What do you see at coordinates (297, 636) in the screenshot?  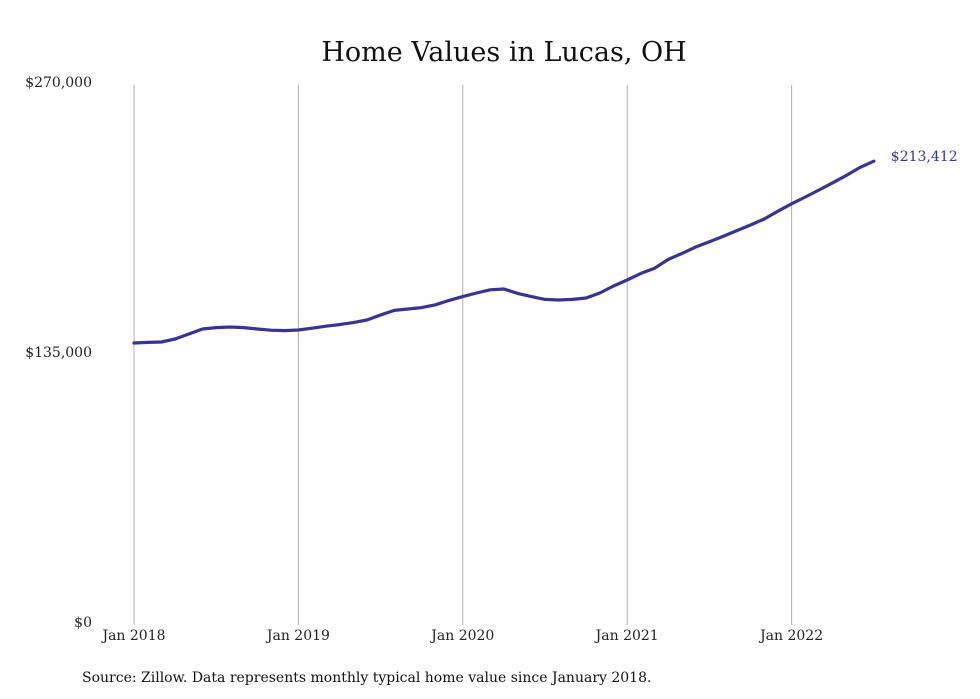 I see `x-tick-label: Jan 2019` at bounding box center [297, 636].